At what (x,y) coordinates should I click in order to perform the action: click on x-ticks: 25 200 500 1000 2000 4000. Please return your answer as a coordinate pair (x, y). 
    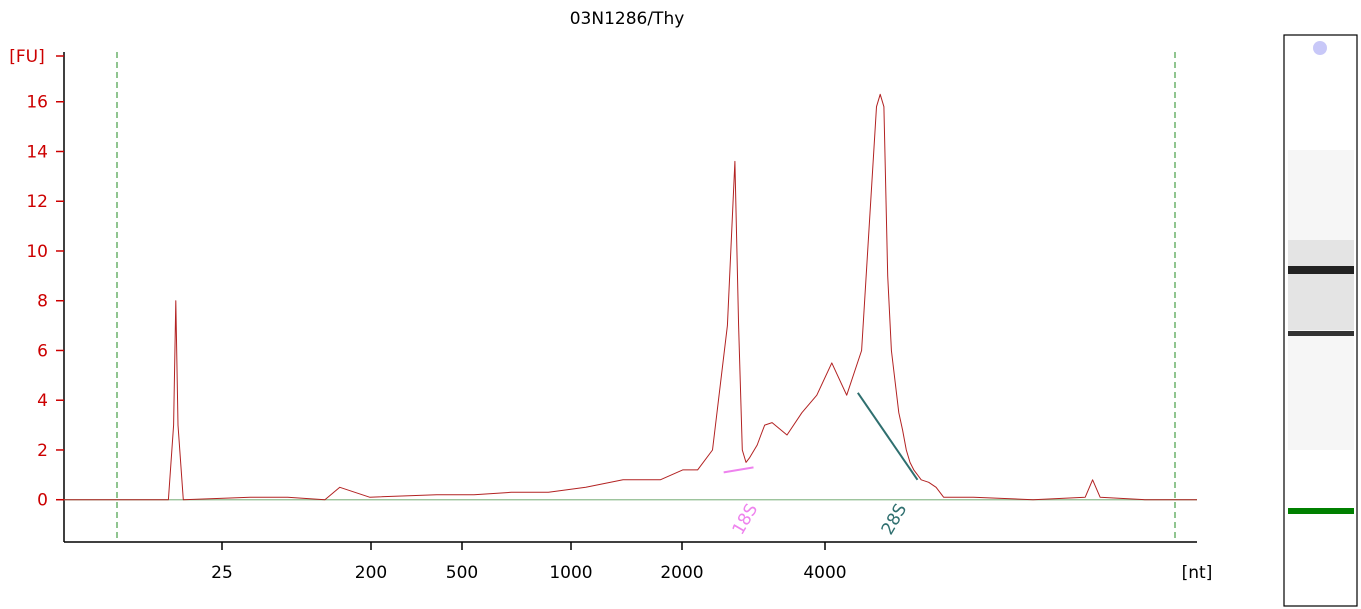
    Looking at the image, I should click on (529, 562).